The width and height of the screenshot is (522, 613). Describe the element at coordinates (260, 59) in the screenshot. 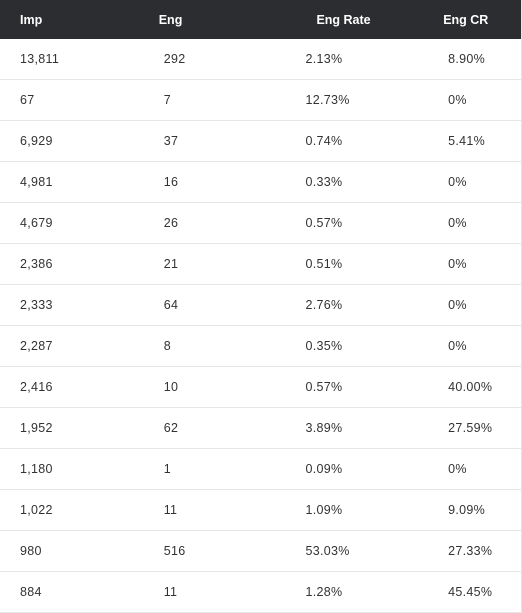

I see `table-row: 13,811 292 2.13% 8.90%` at that location.